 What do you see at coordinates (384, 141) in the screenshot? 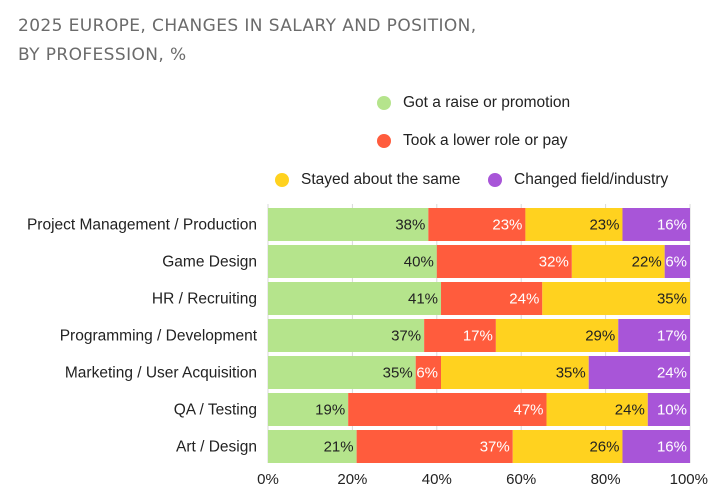
I see `legend-swatch-lower` at bounding box center [384, 141].